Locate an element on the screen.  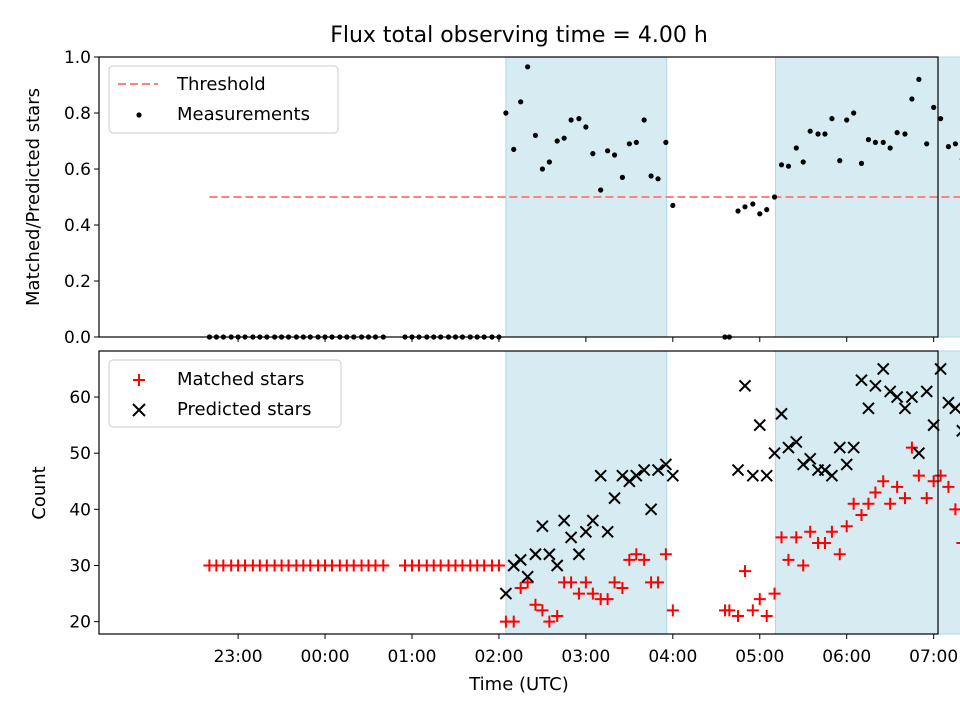
top-y-axis-label: Matched/Predicted stars is located at coordinates (33, 197).